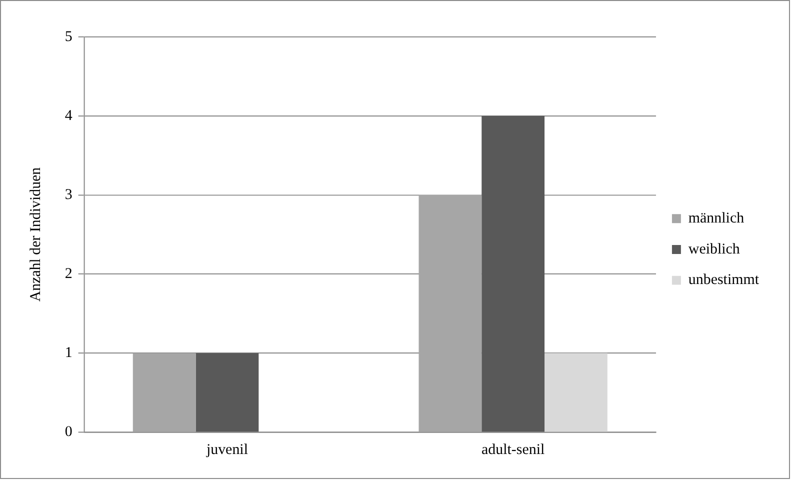 The image size is (792, 481). What do you see at coordinates (714, 249) in the screenshot?
I see `legend-label: weiblich` at bounding box center [714, 249].